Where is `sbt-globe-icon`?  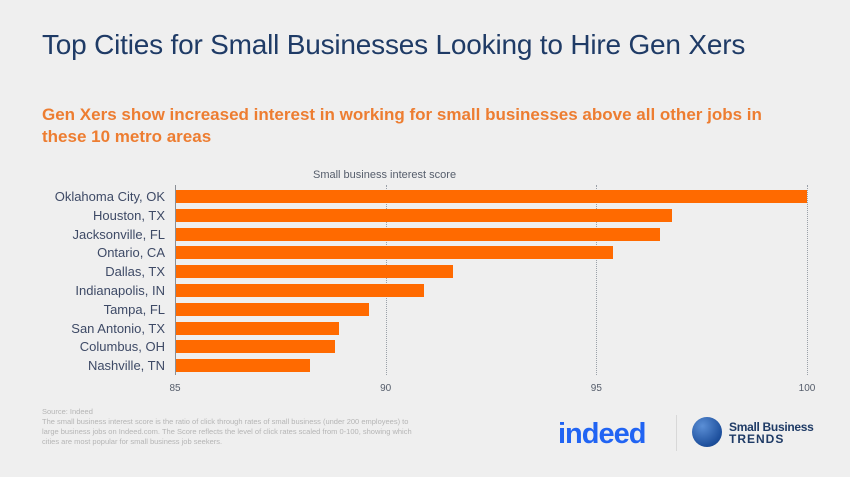
sbt-globe-icon is located at coordinates (707, 432).